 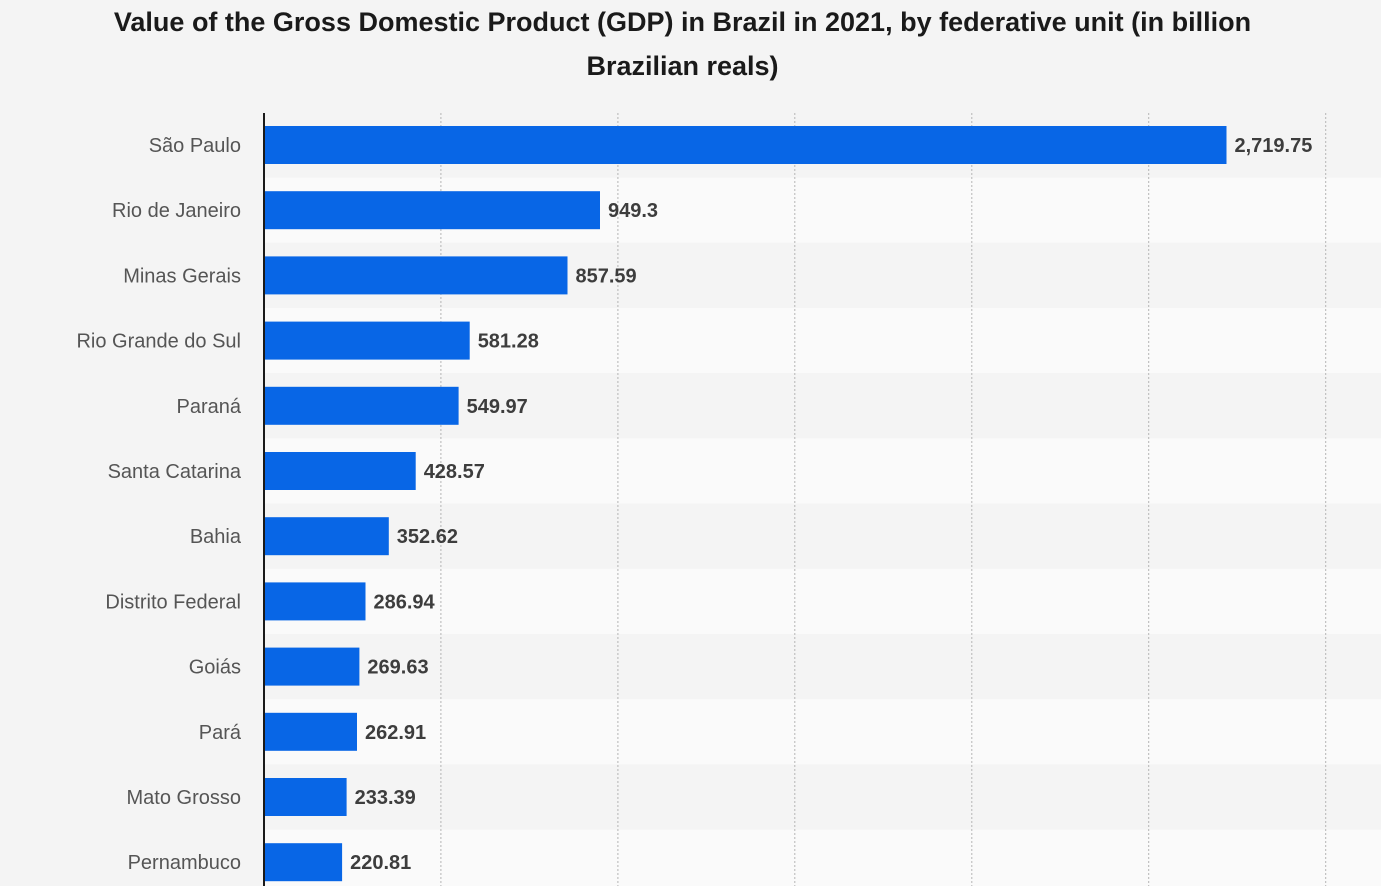 What do you see at coordinates (216, 537) in the screenshot?
I see `category-label: Bahia` at bounding box center [216, 537].